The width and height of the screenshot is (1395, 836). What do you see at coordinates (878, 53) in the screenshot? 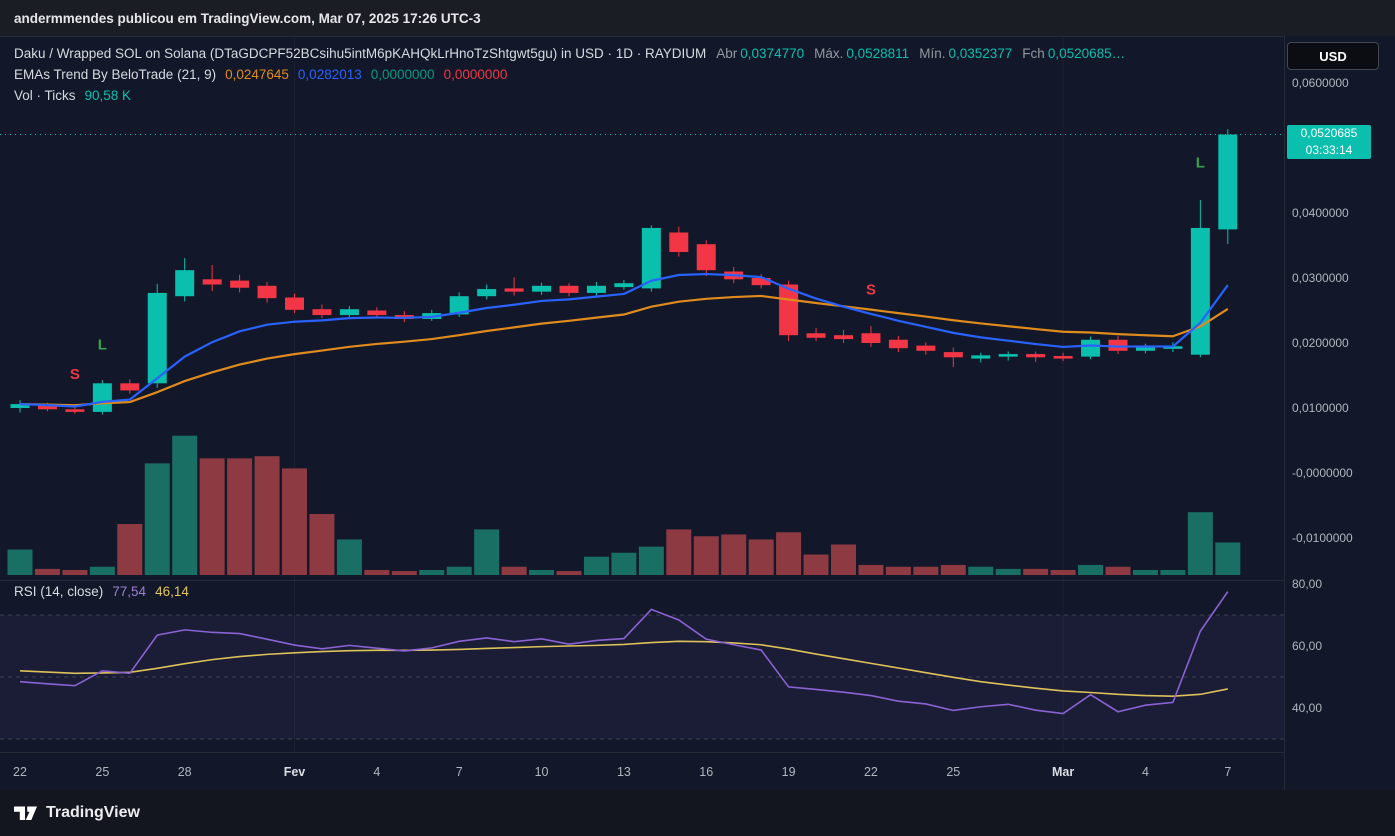
I see `high-value: 0,0528811` at bounding box center [878, 53].